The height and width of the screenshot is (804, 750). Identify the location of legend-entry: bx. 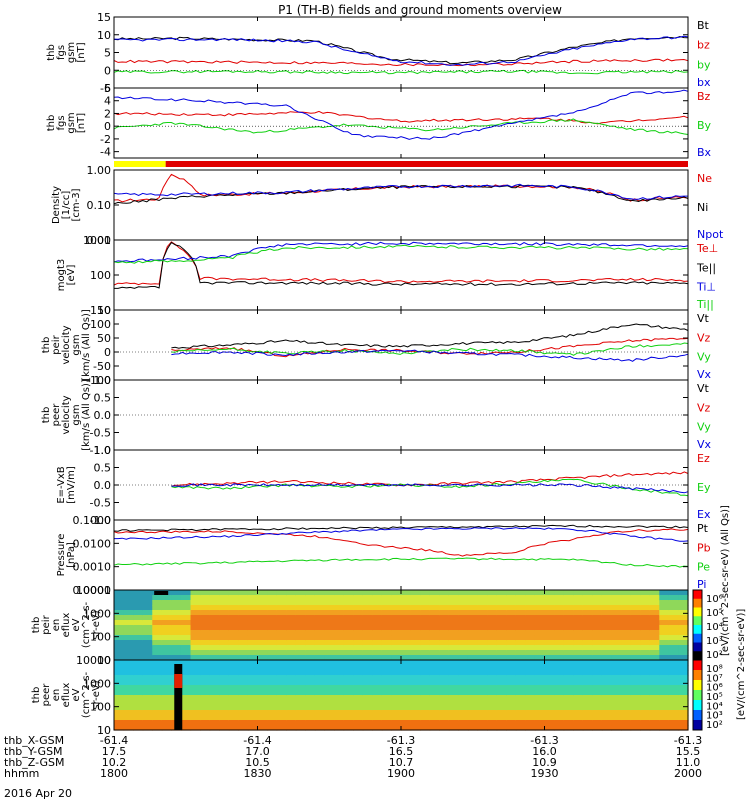
(704, 82).